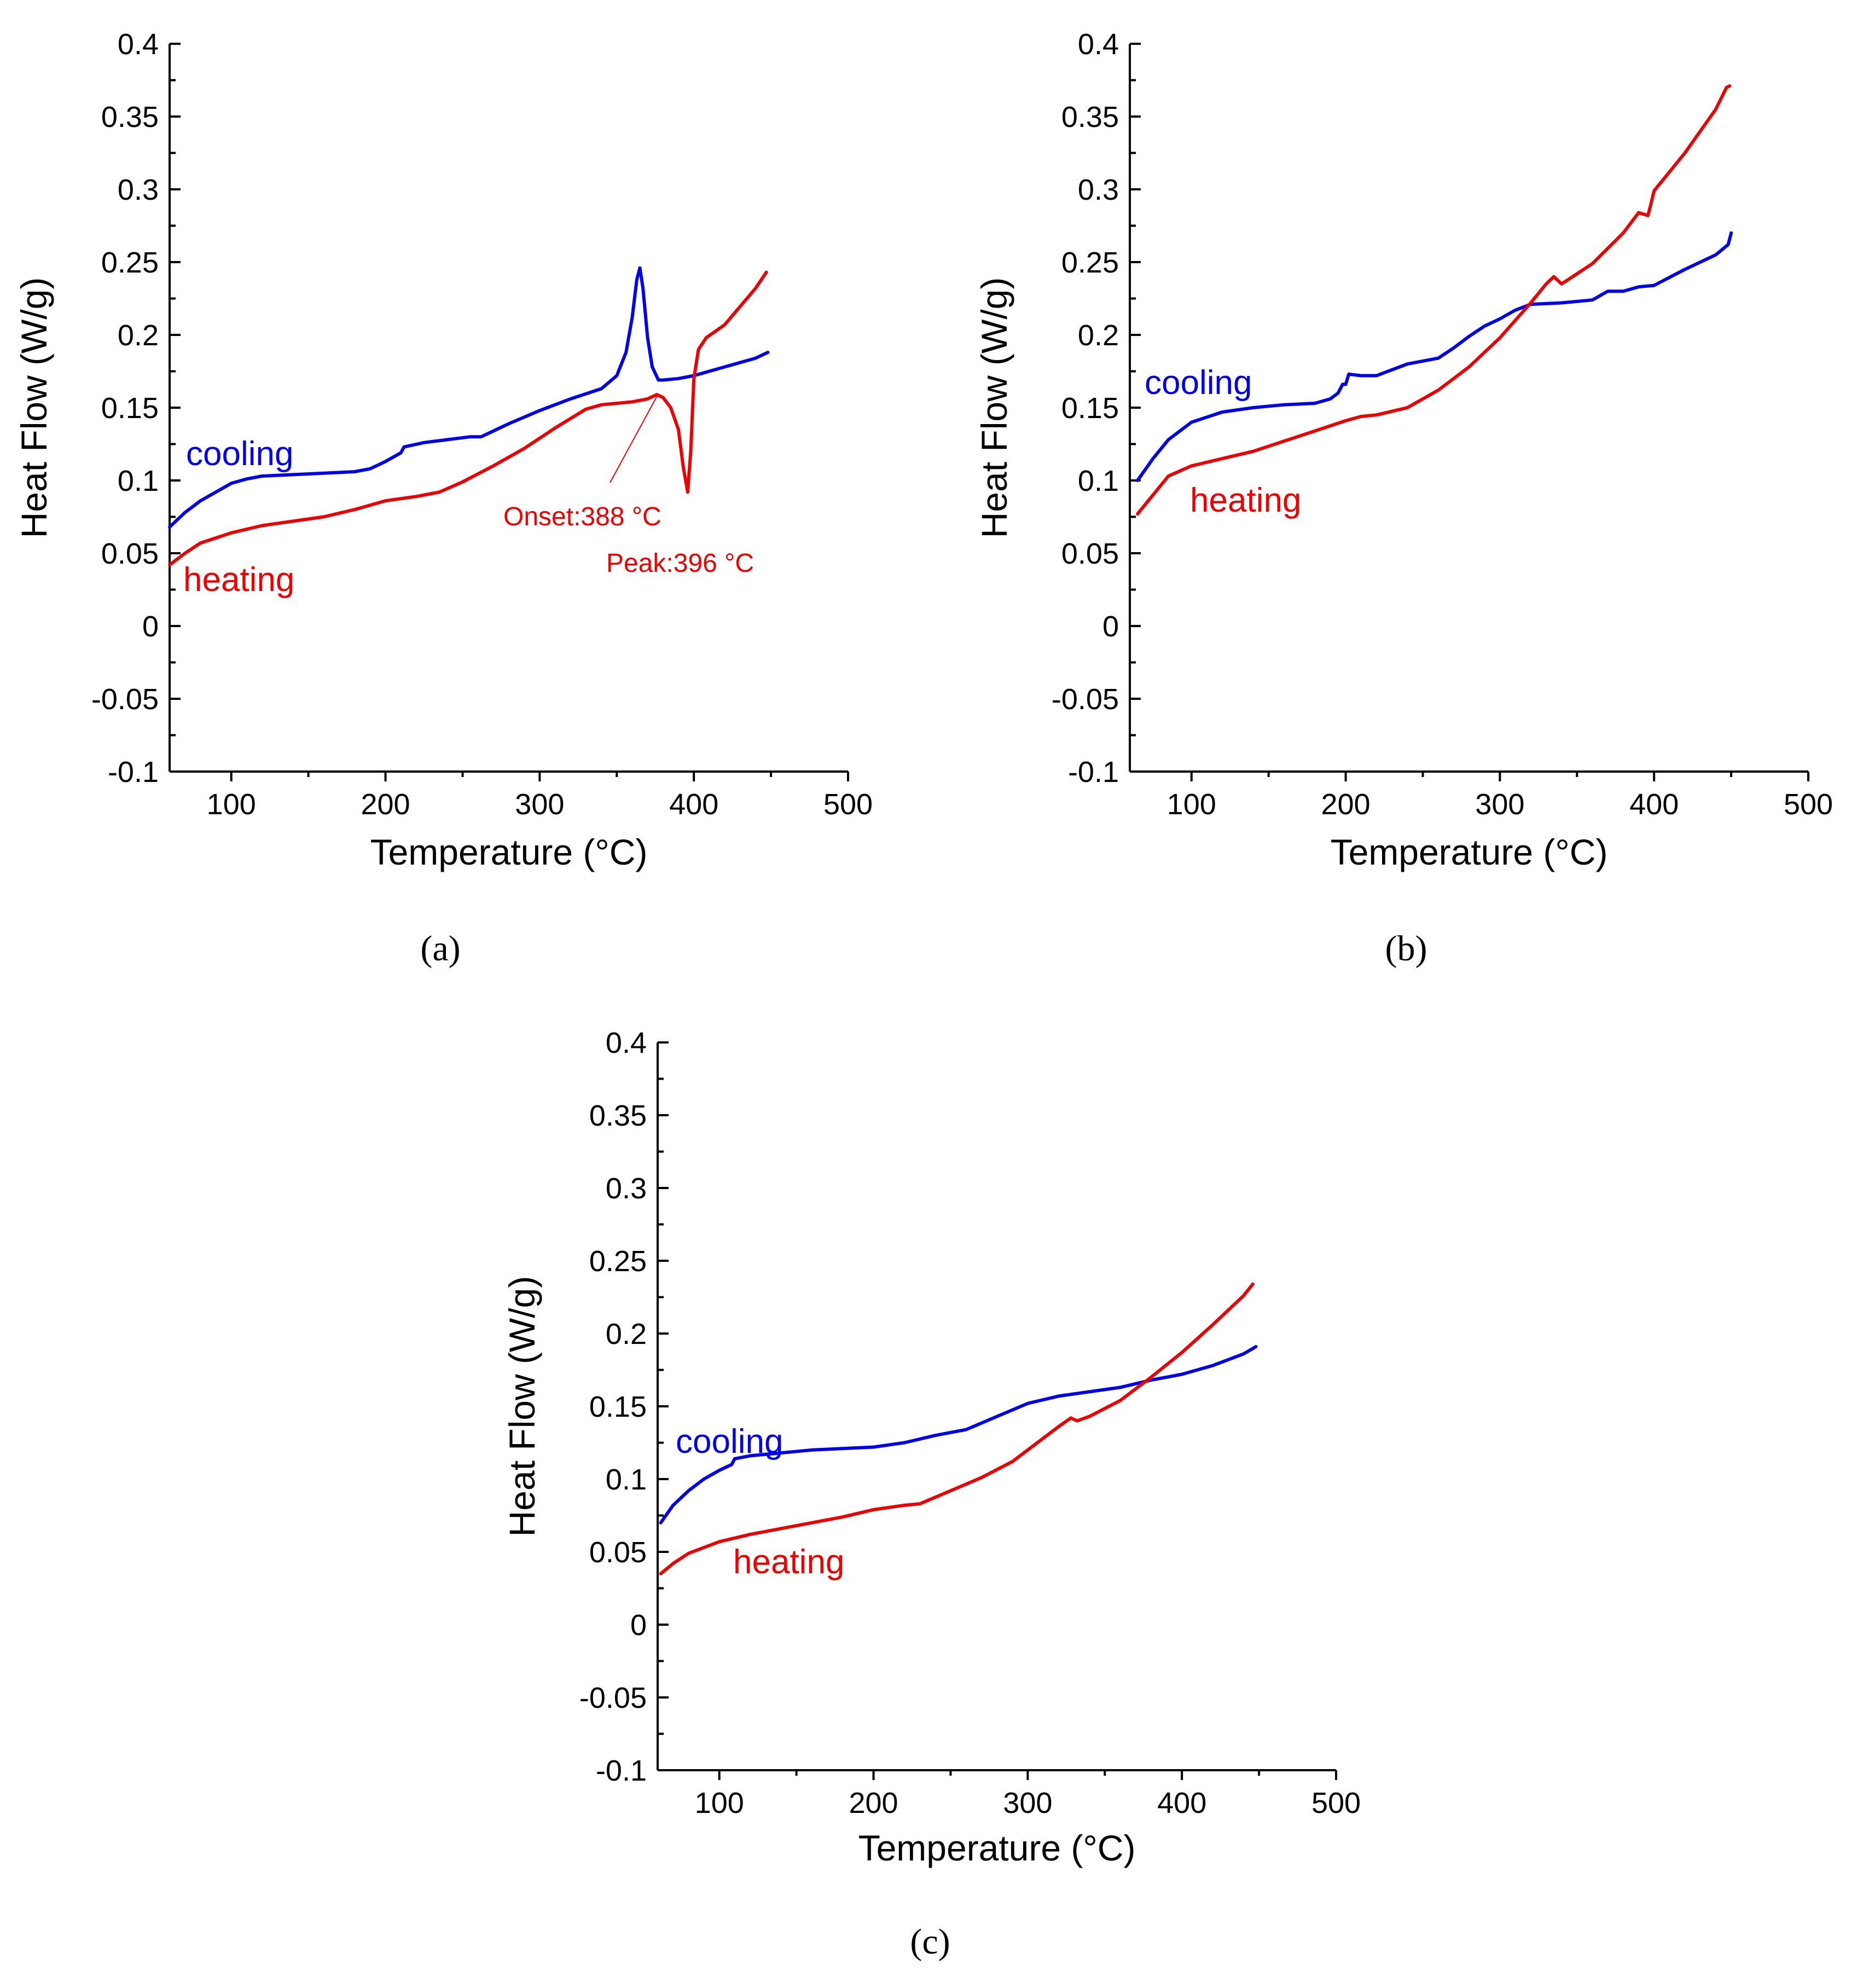 This screenshot has width=1863, height=1988. Describe the element at coordinates (440, 949) in the screenshot. I see `panel-label-a: (a)` at that location.